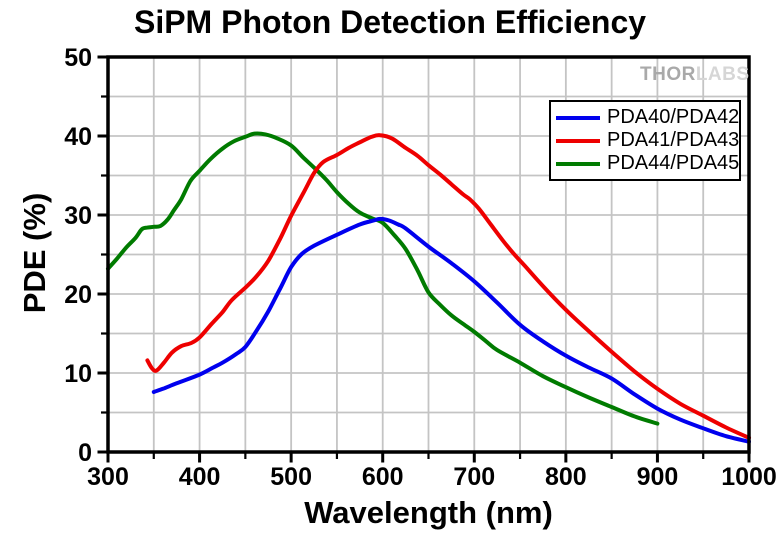 The height and width of the screenshot is (537, 780). Describe the element at coordinates (291, 477) in the screenshot. I see `x-tick-label: 500` at that location.